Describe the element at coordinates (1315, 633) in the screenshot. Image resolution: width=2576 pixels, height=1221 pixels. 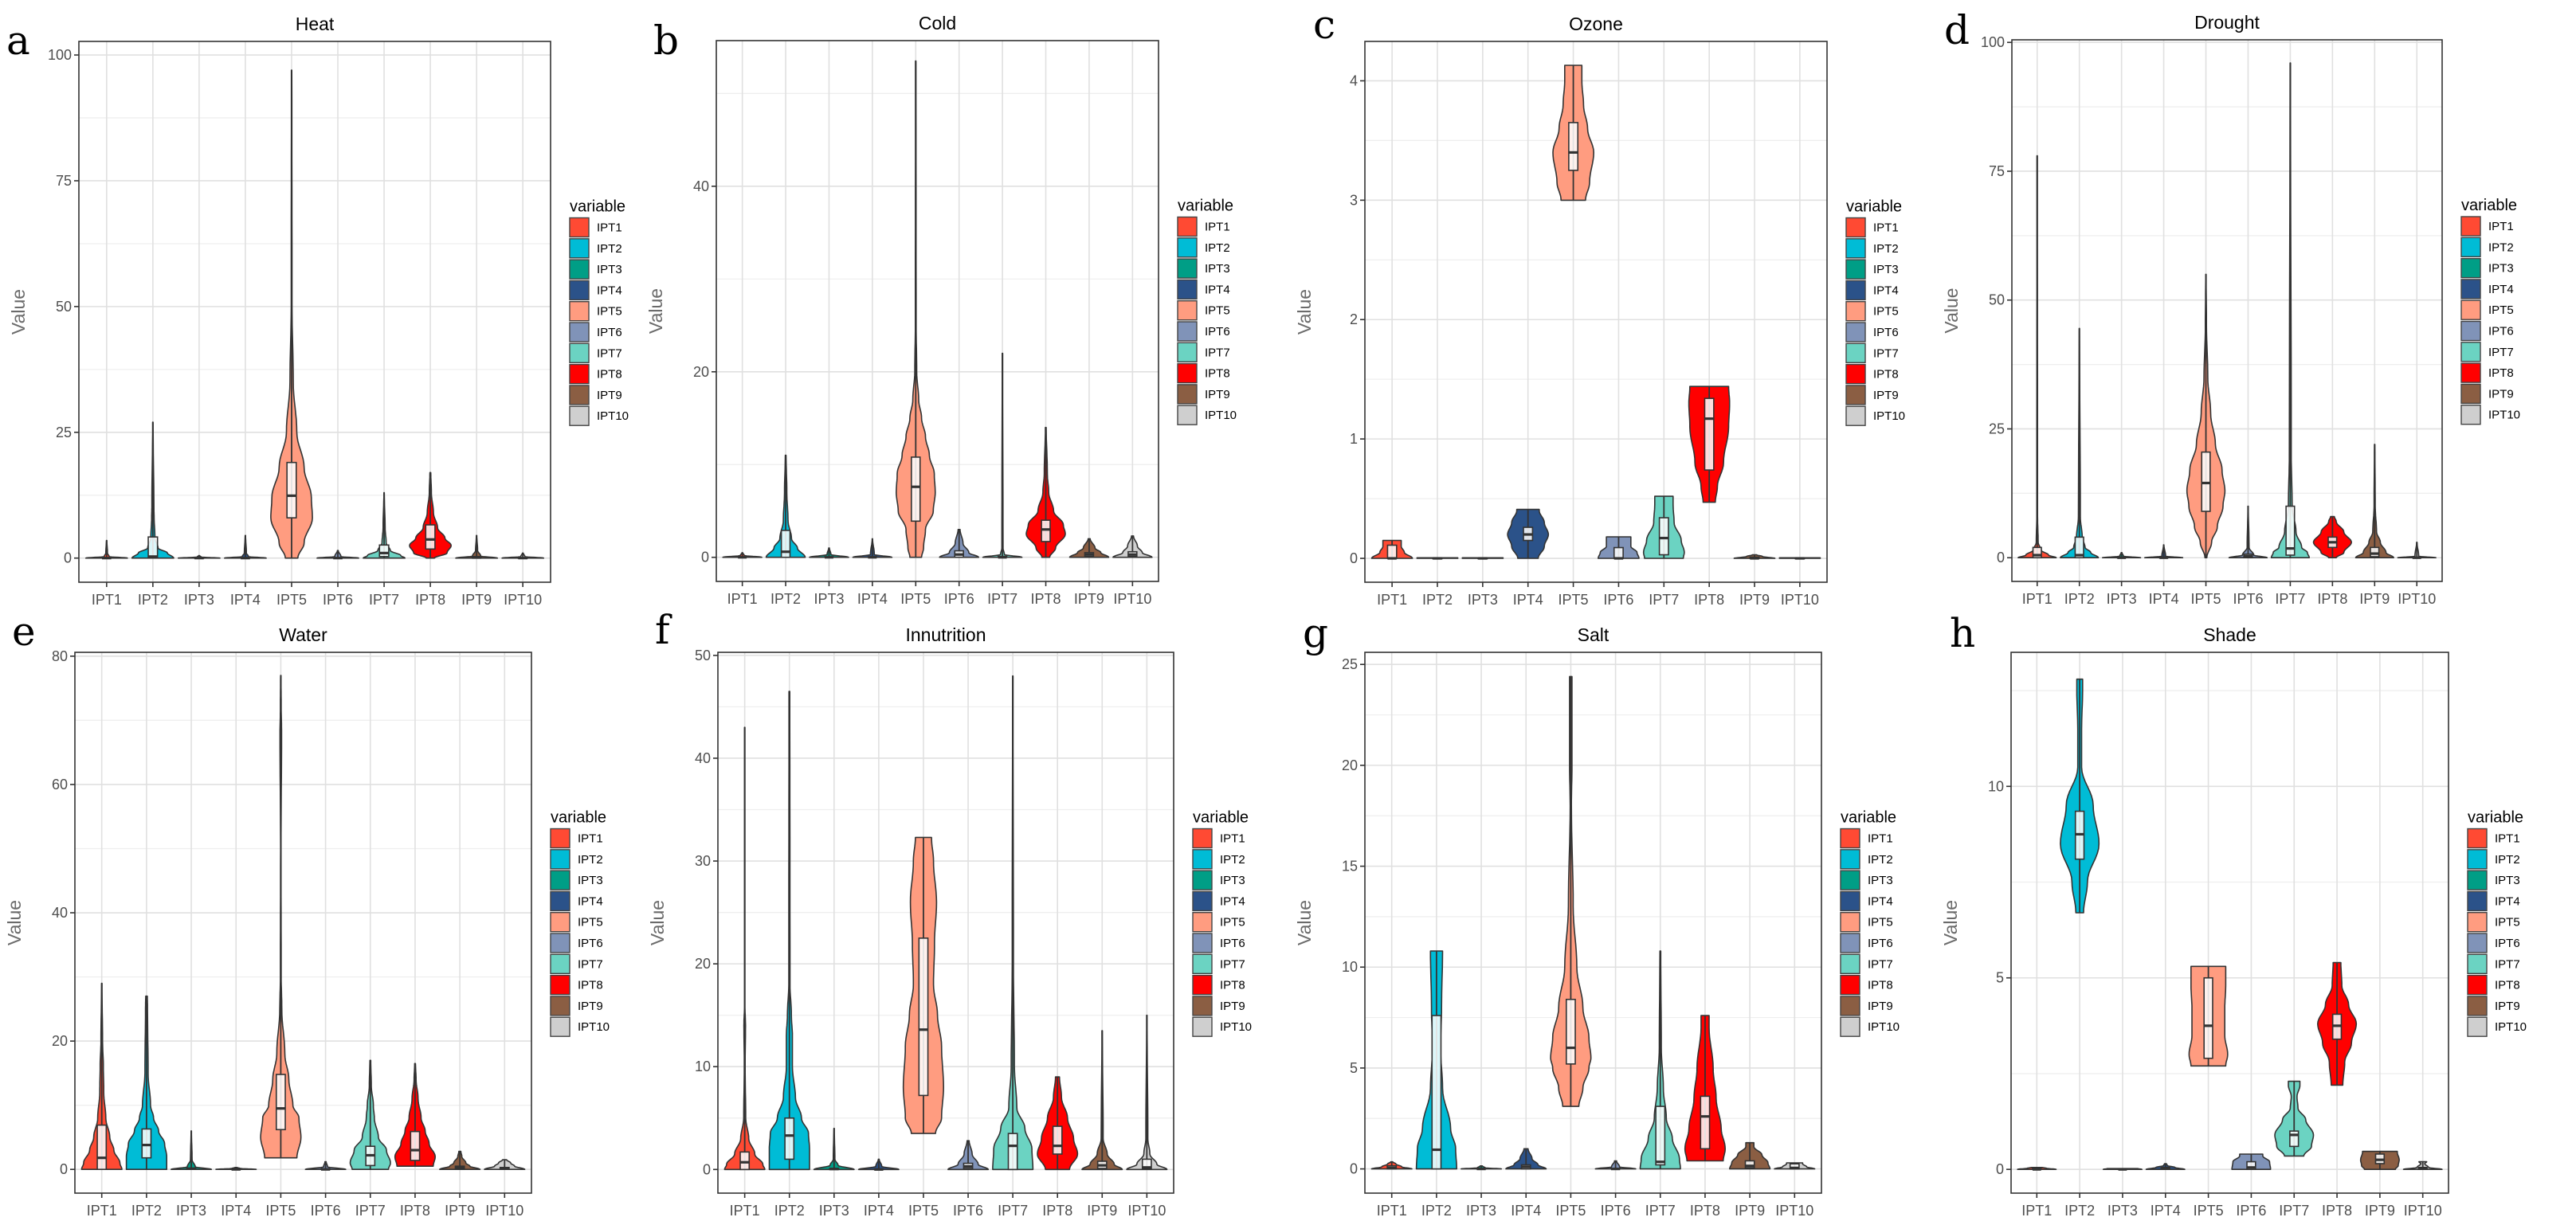
I see `panel-letter: g` at that location.